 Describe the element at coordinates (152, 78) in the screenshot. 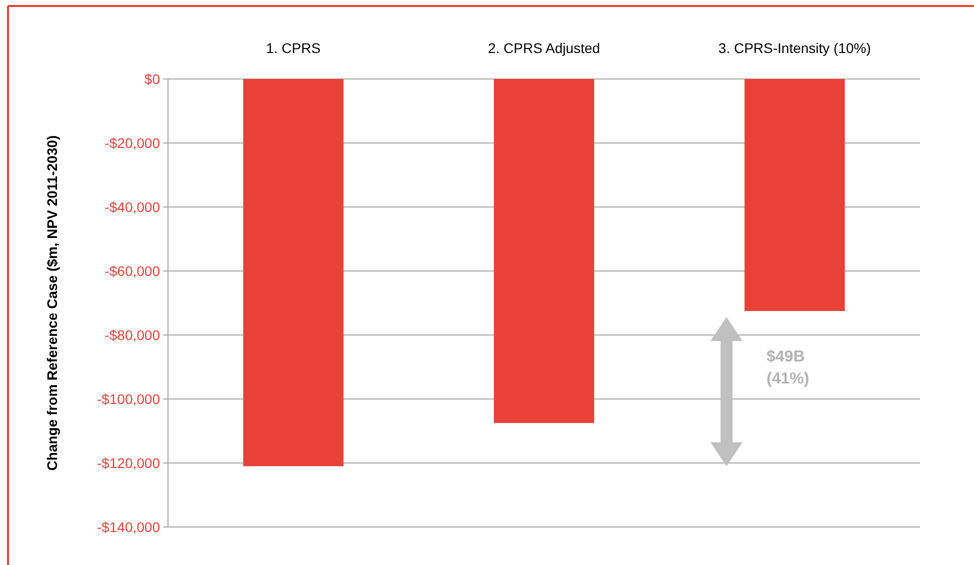

I see `y-tick-label: $0` at that location.